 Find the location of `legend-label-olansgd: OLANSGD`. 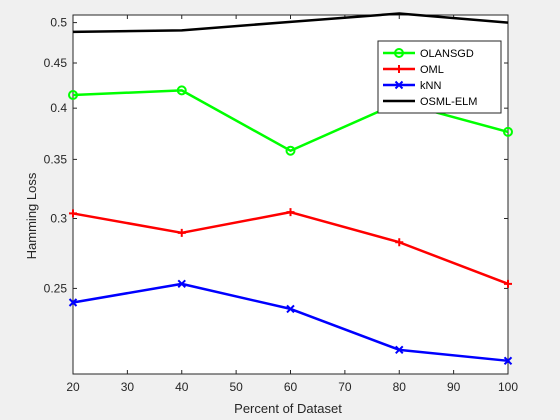

legend-label-olansgd: OLANSGD is located at coordinates (447, 54).